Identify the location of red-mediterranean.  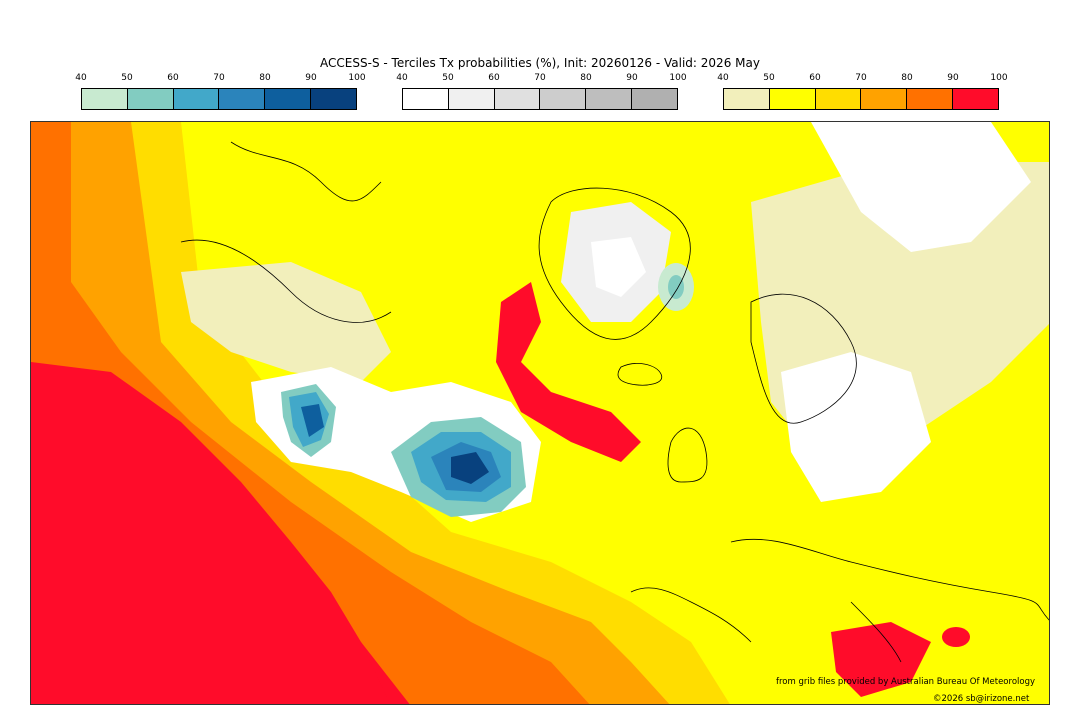
(881, 659).